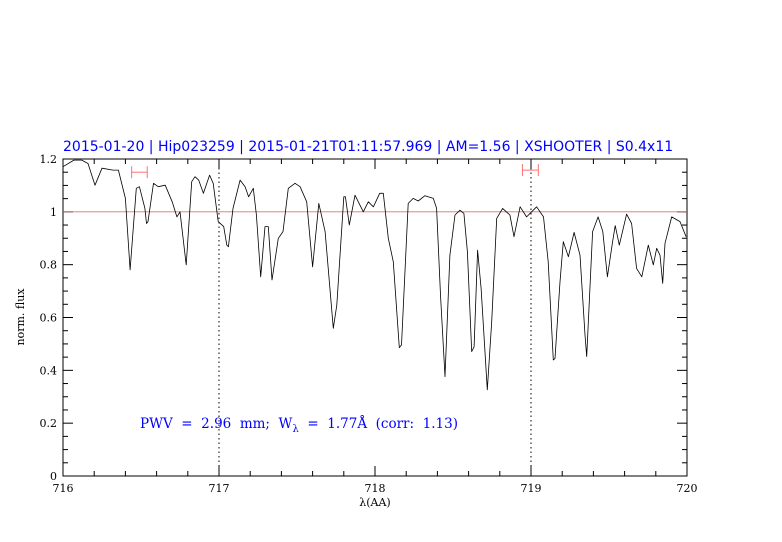  I want to click on annotation-suffix: = 1.77Å (corr: 1.13), so click(378, 424).